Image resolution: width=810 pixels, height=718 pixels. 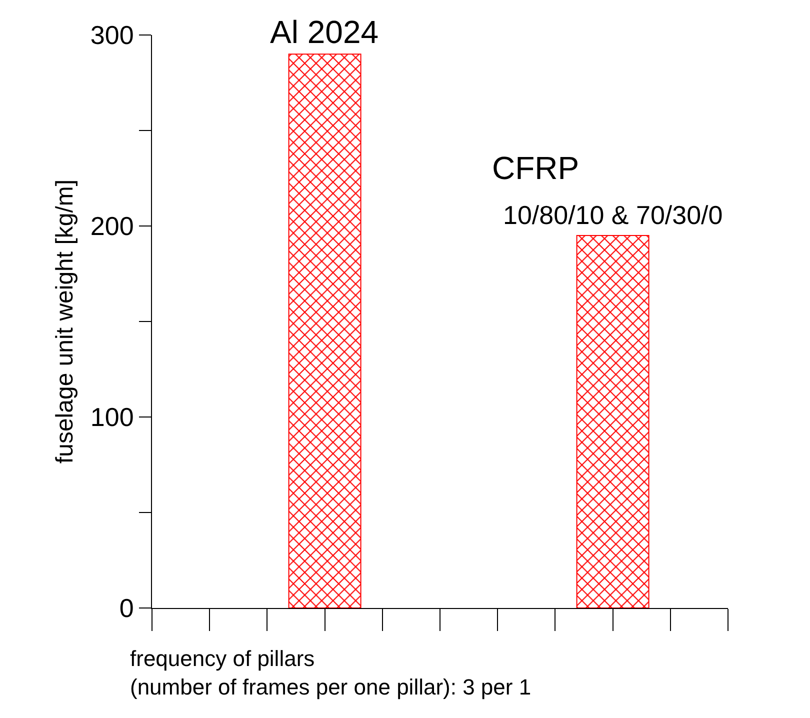 I want to click on y-axis-title: fuselage unit weight [kg/m], so click(x=65, y=321).